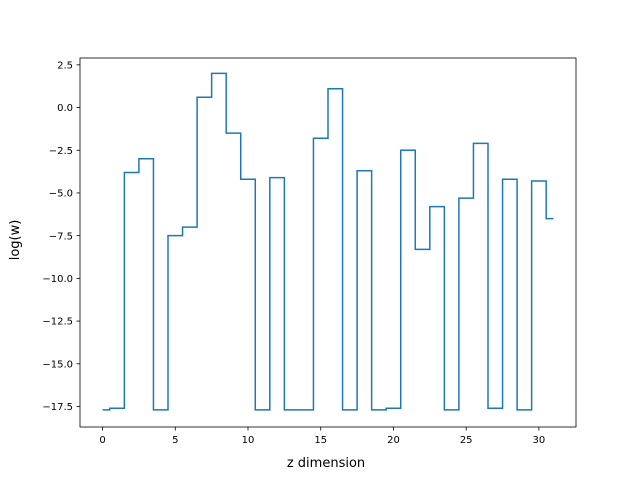  Describe the element at coordinates (466, 440) in the screenshot. I see `x-tick-label: 25` at that location.